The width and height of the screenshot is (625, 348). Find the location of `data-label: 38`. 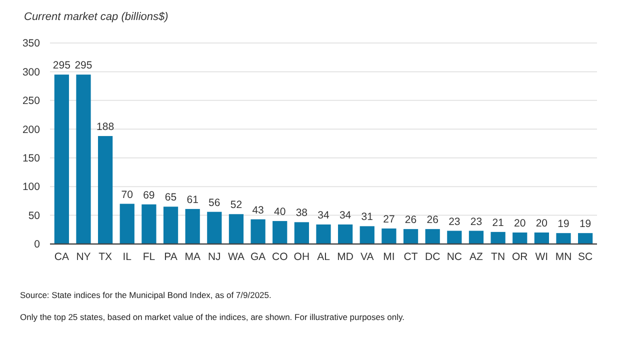

data-label: 38 is located at coordinates (302, 213).